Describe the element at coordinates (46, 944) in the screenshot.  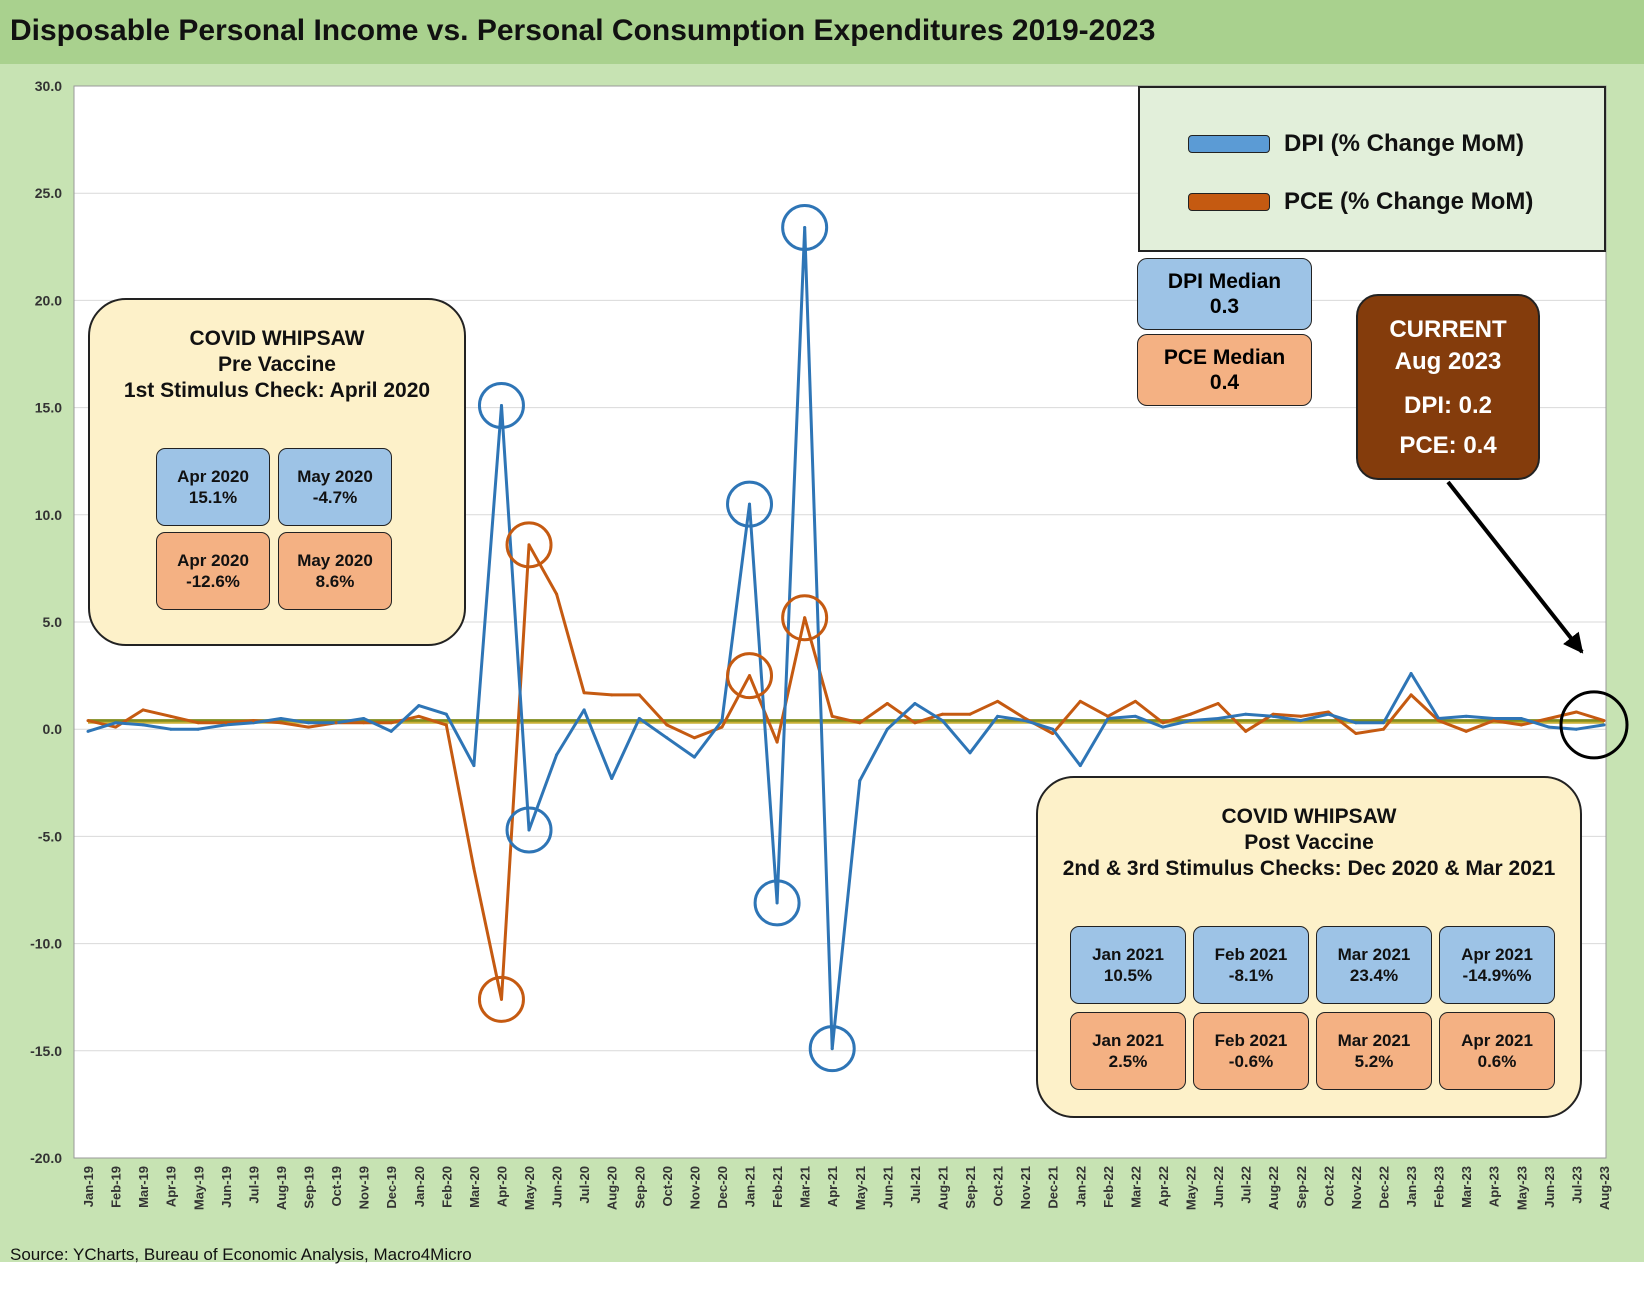
I see `y-tick-label: -10.0` at that location.